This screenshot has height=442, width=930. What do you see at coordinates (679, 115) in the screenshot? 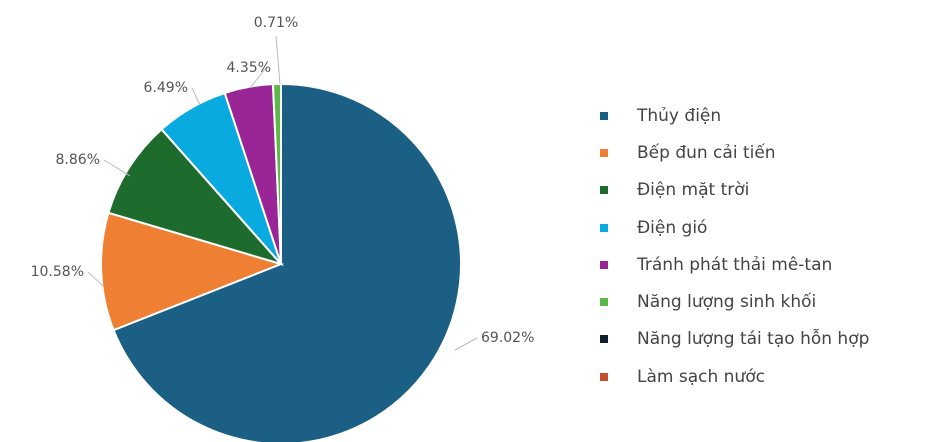
I see `legend-label: Thủy điện` at bounding box center [679, 115].